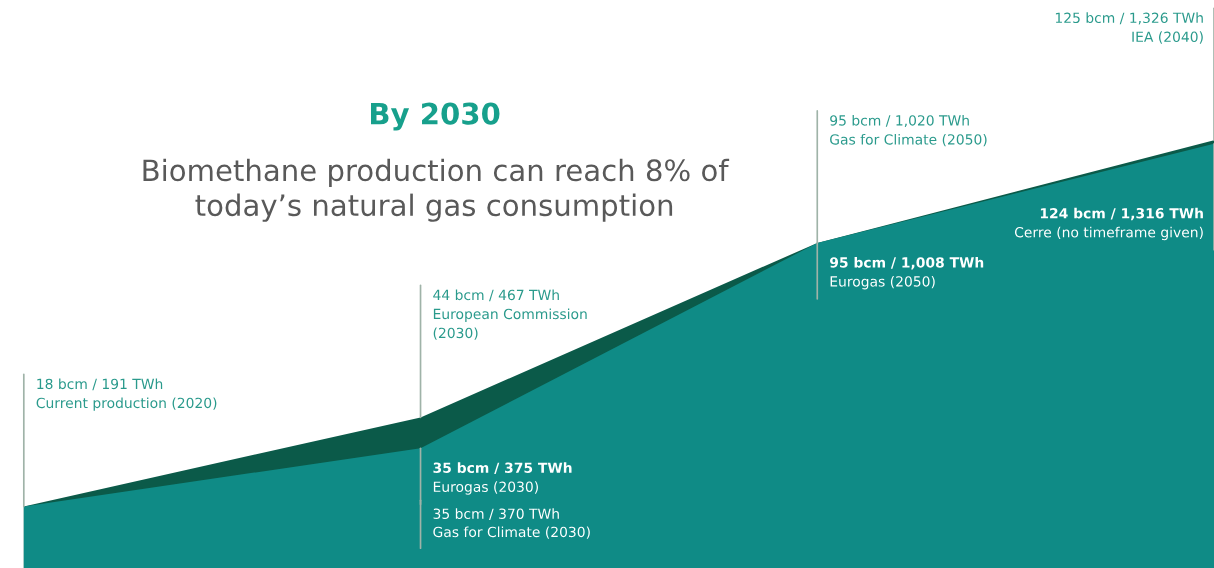 The height and width of the screenshot is (568, 1214). Describe the element at coordinates (502, 478) in the screenshot. I see `data-label: 35 bcm / 375 TWh Eurogas (2030)` at that location.